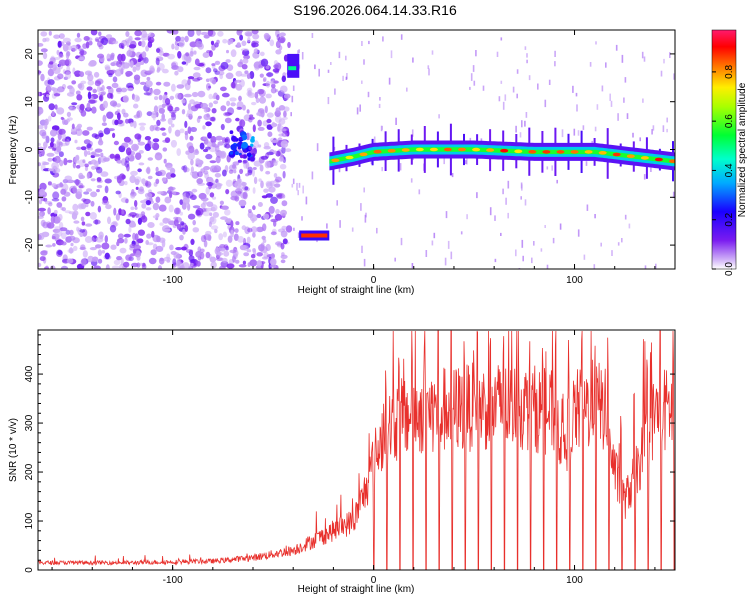 This screenshot has height=600, width=750. I want to click on spectrogram-ytick-label: 20, so click(29, 54).